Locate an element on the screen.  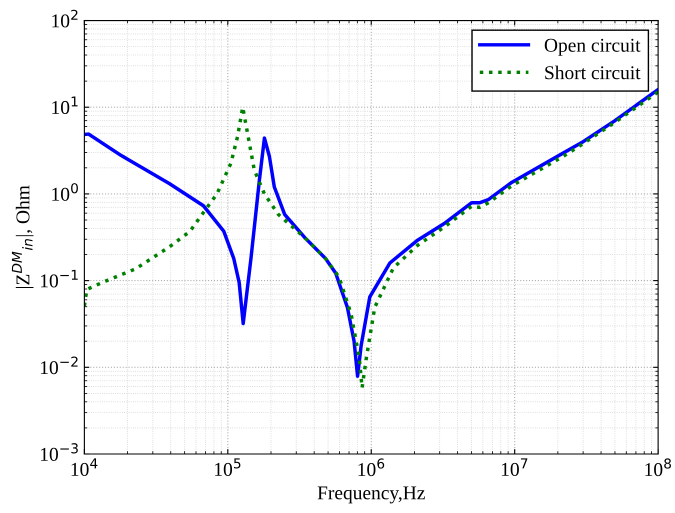
y-tick-label: 10$^{2}$ is located at coordinates (65, 19).